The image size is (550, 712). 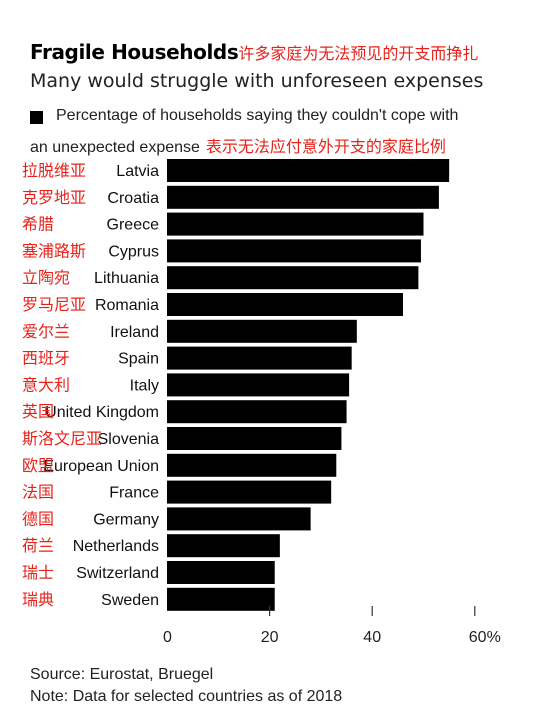 What do you see at coordinates (122, 674) in the screenshot?
I see `source-note: Source: Eurostat, Bruegel` at bounding box center [122, 674].